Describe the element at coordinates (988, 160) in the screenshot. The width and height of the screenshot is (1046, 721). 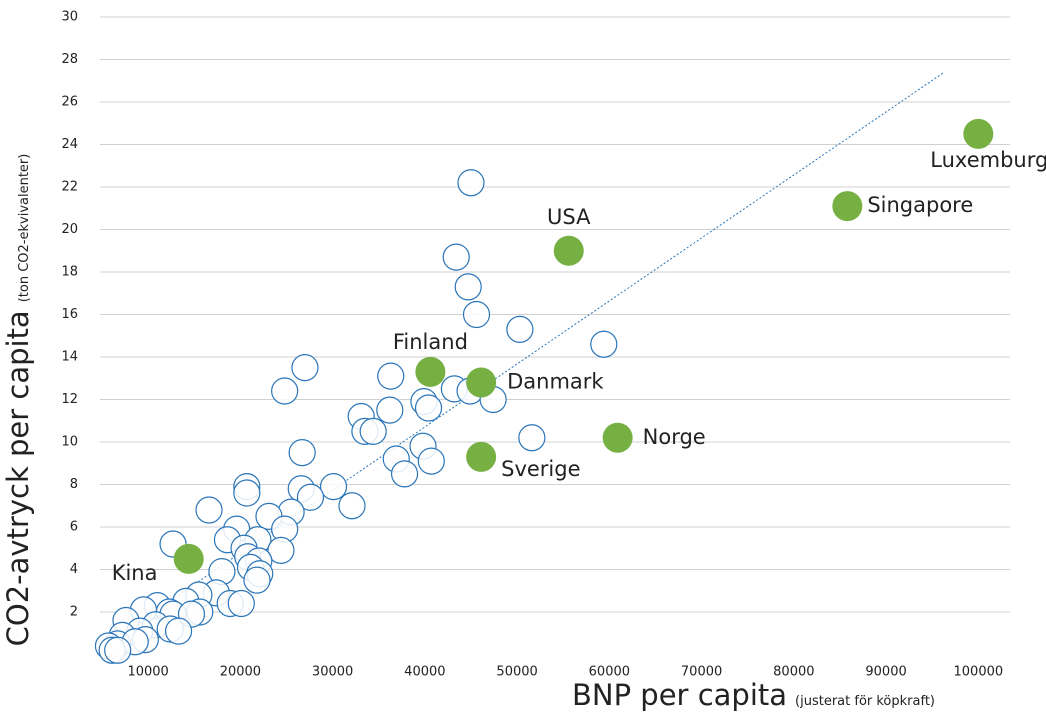
I see `point-label: Luxemburg` at that location.